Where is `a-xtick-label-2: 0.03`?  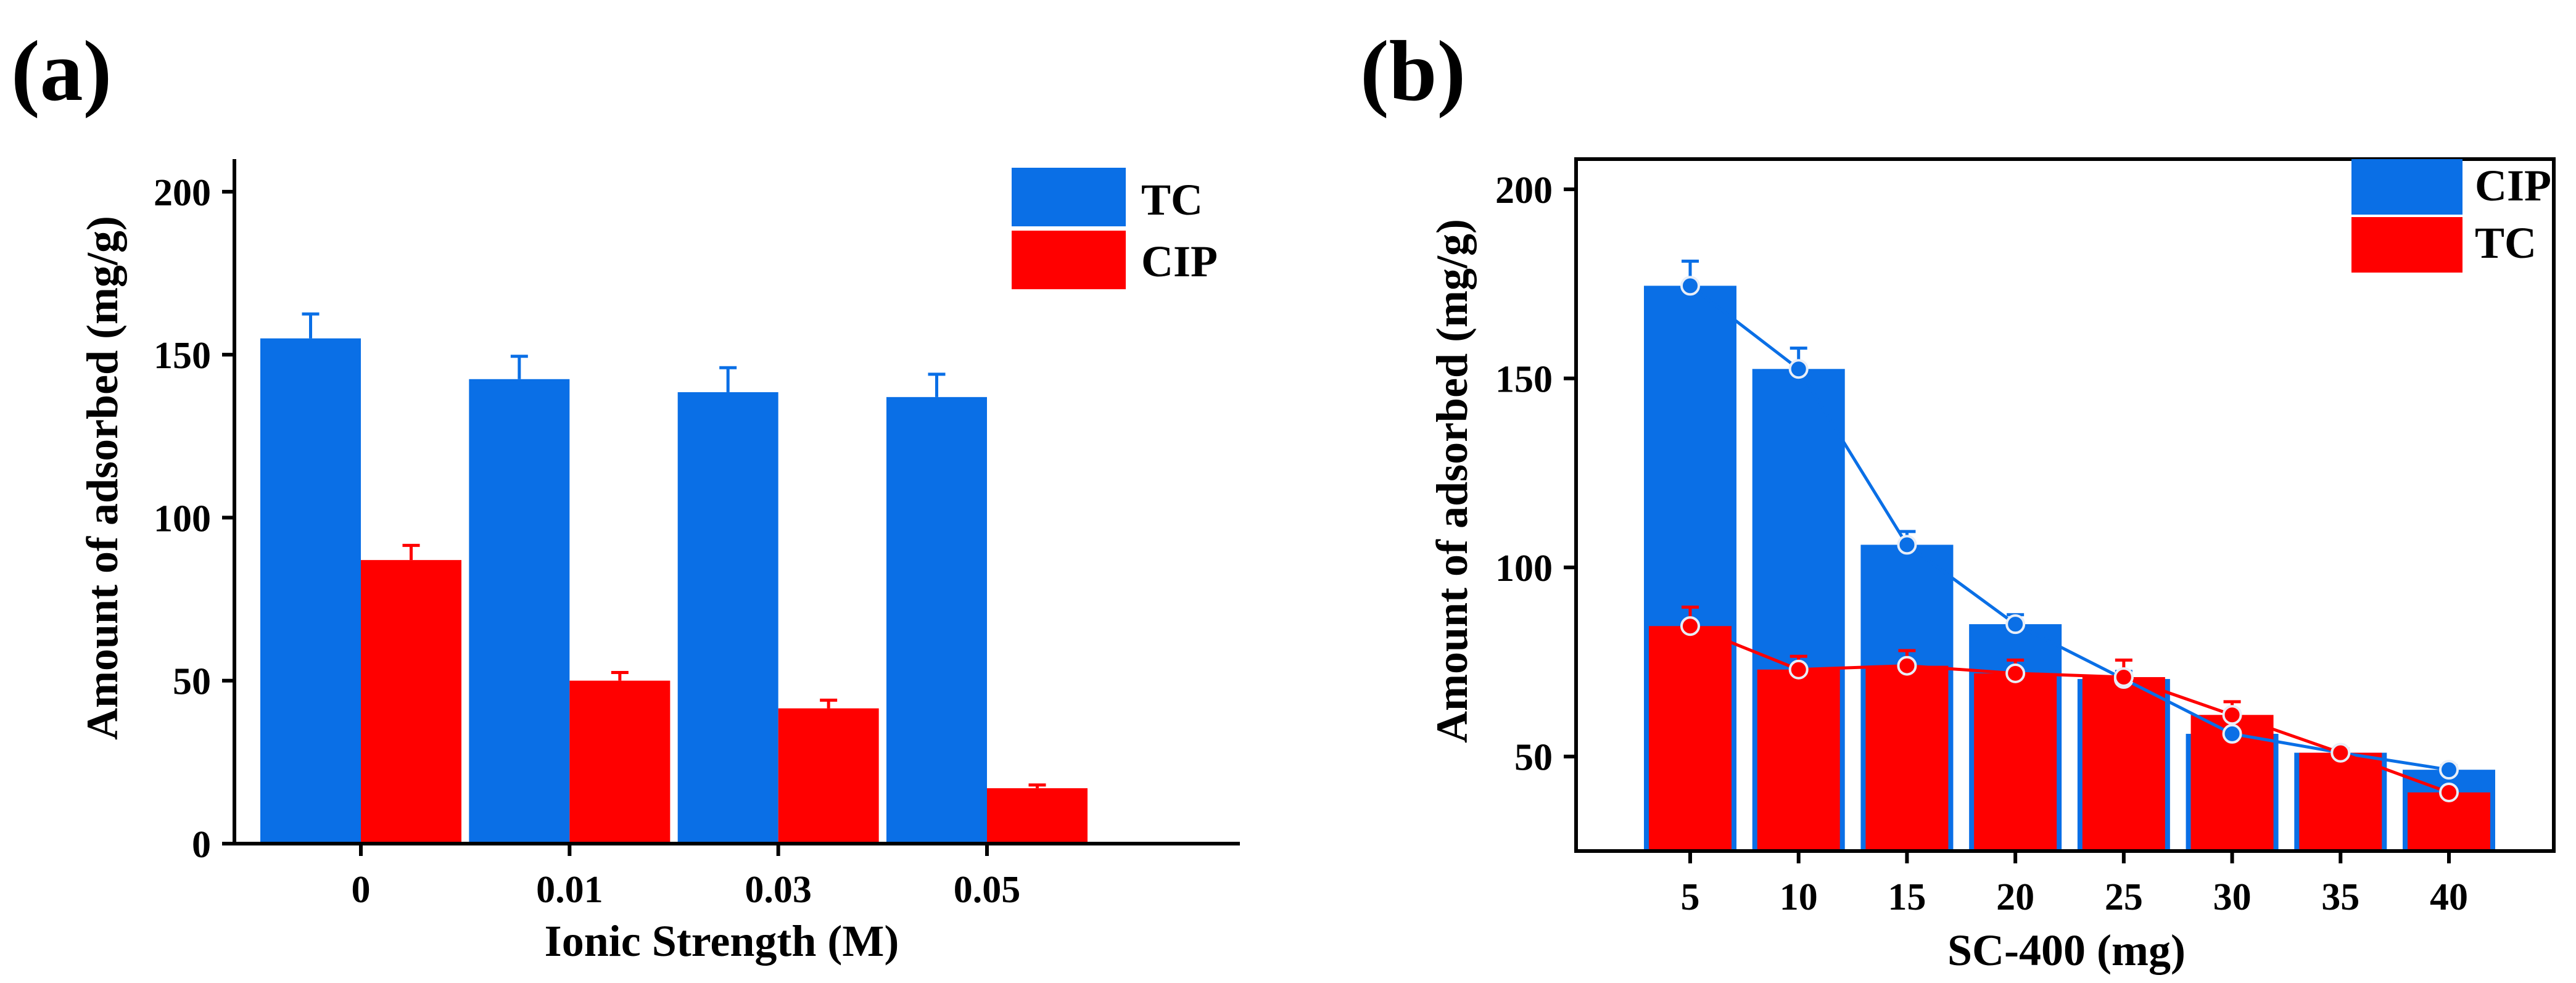 a-xtick-label-2: 0.03 is located at coordinates (778, 890).